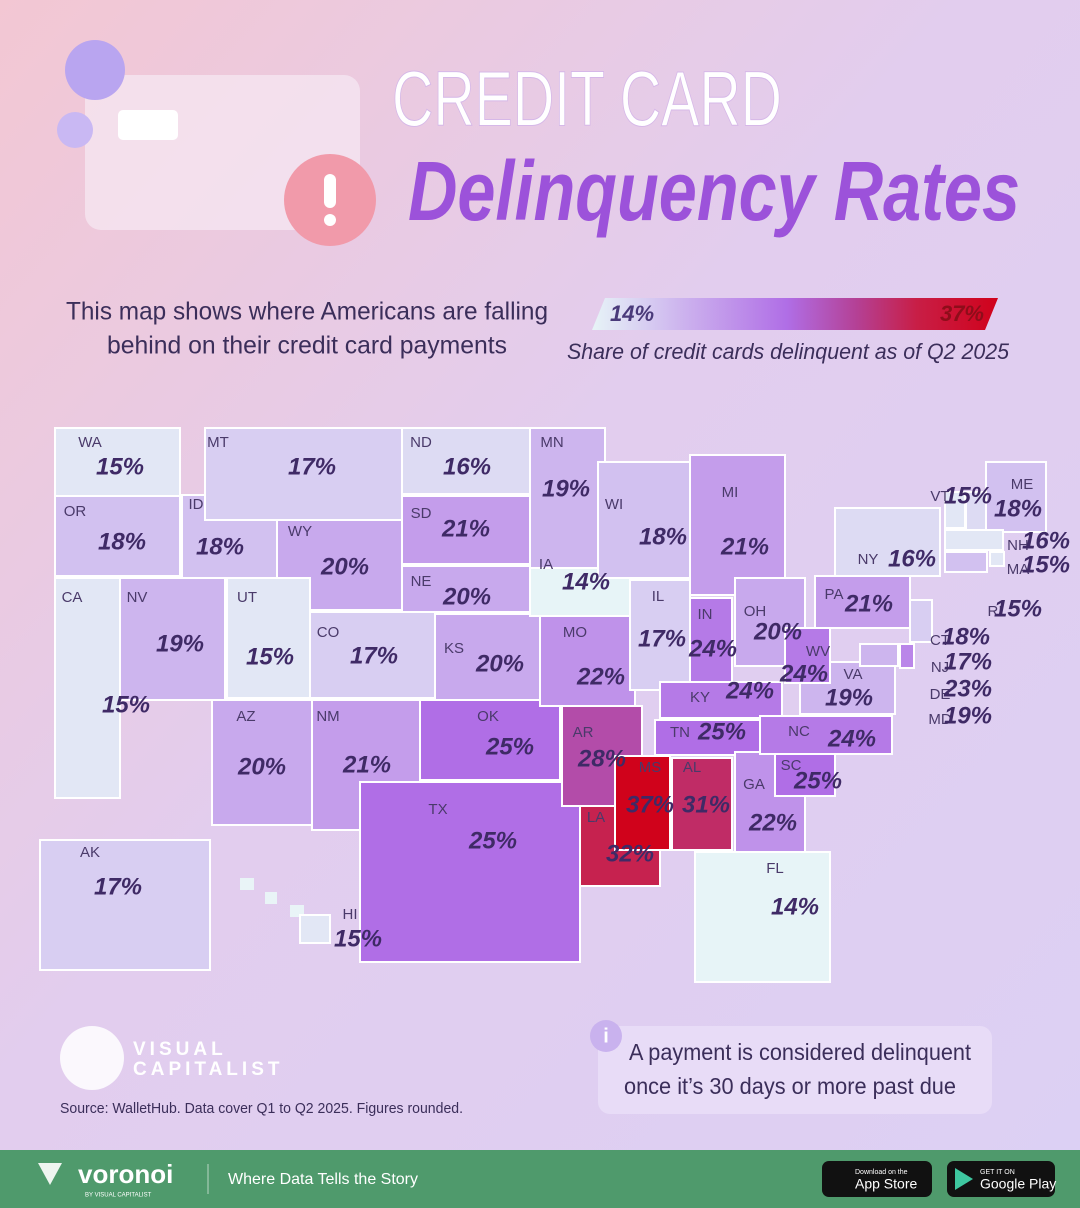 Image resolution: width=1080 pixels, height=1208 pixels. Describe the element at coordinates (630, 853) in the screenshot. I see `state-value: 32%` at that location.